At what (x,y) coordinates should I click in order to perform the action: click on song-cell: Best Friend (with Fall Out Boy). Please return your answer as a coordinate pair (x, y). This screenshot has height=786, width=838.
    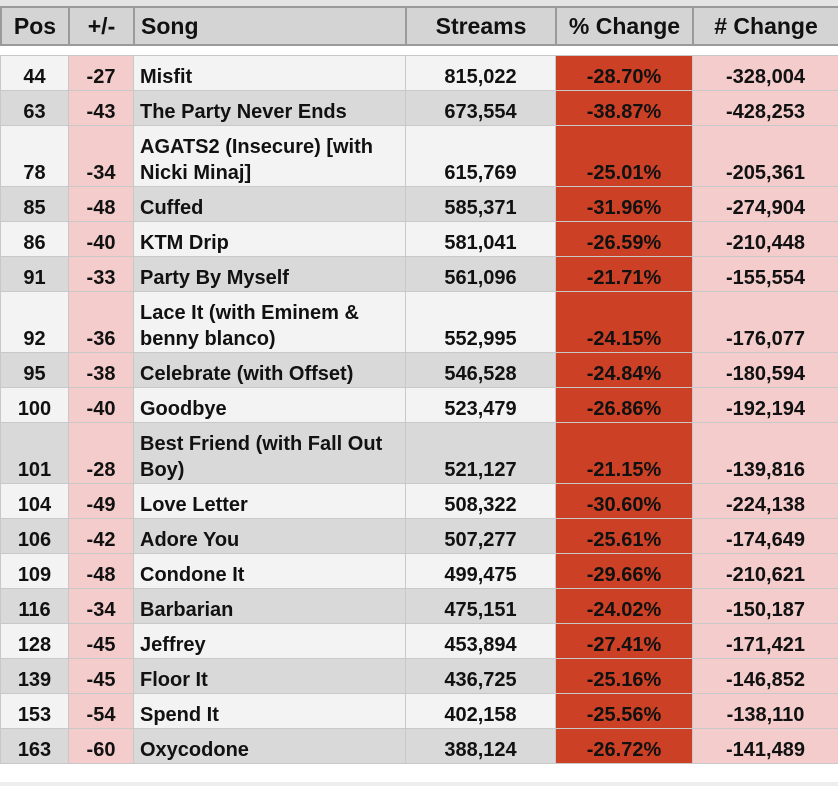
    Looking at the image, I should click on (269, 453).